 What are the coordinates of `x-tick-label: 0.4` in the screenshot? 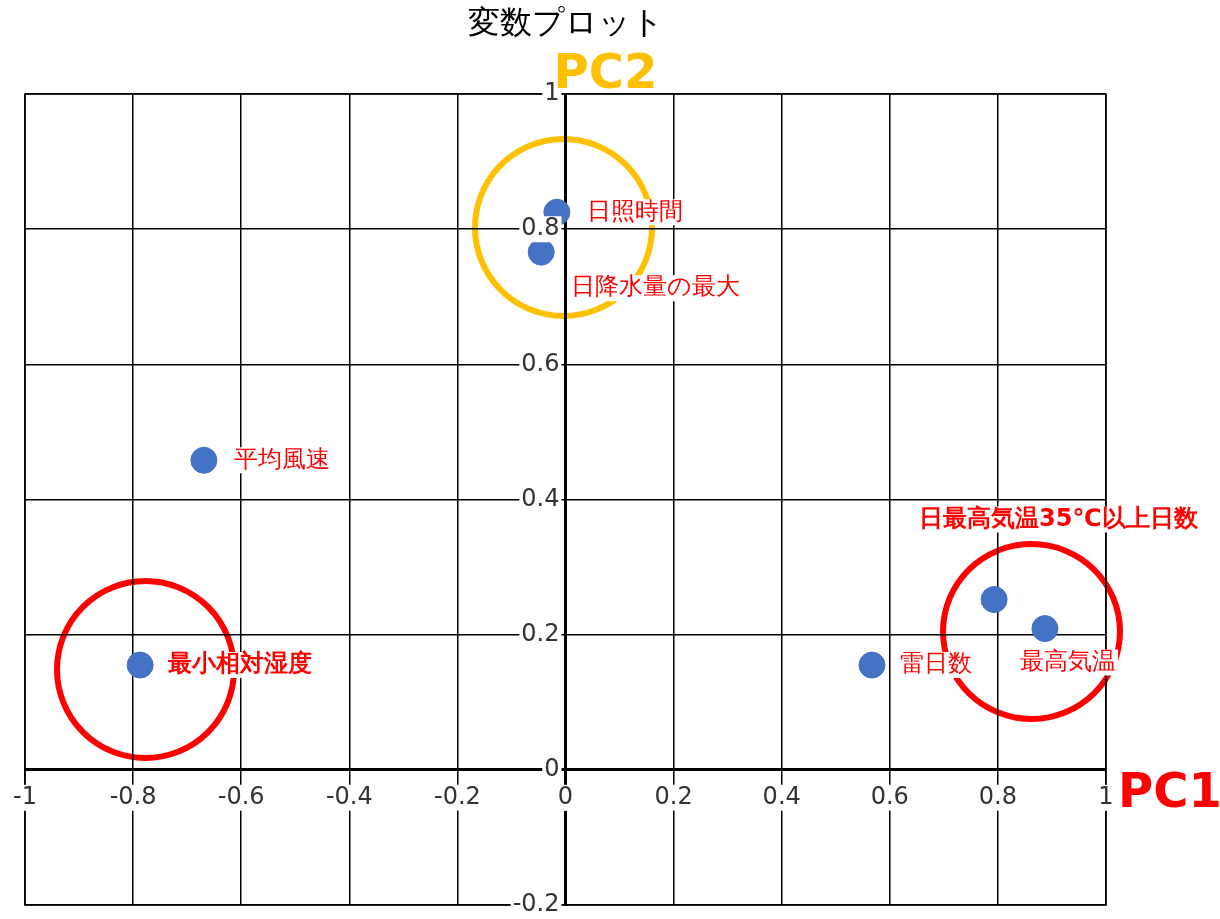 It's located at (781, 796).